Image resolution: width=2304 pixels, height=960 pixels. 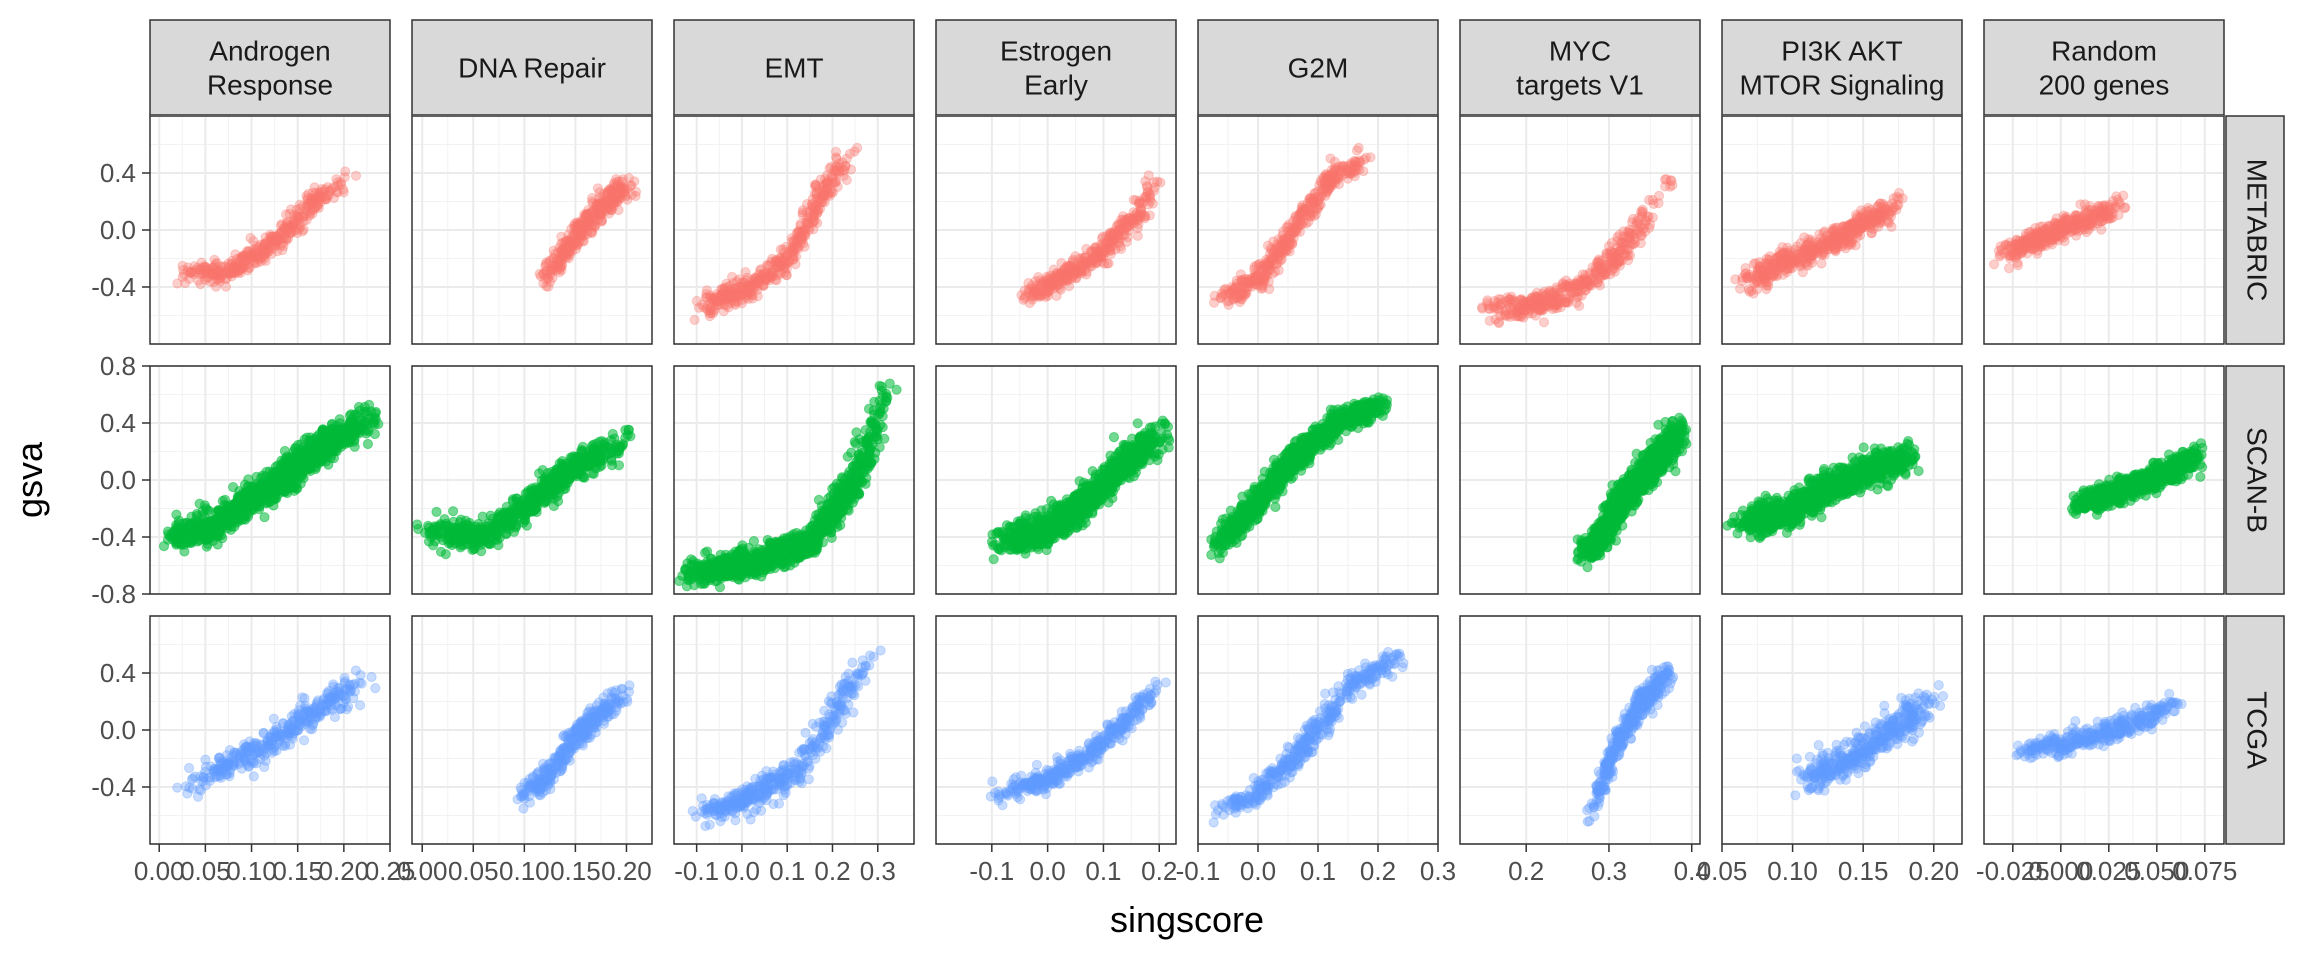 I want to click on column-strip-label: PI3K AKT, so click(x=1841, y=51).